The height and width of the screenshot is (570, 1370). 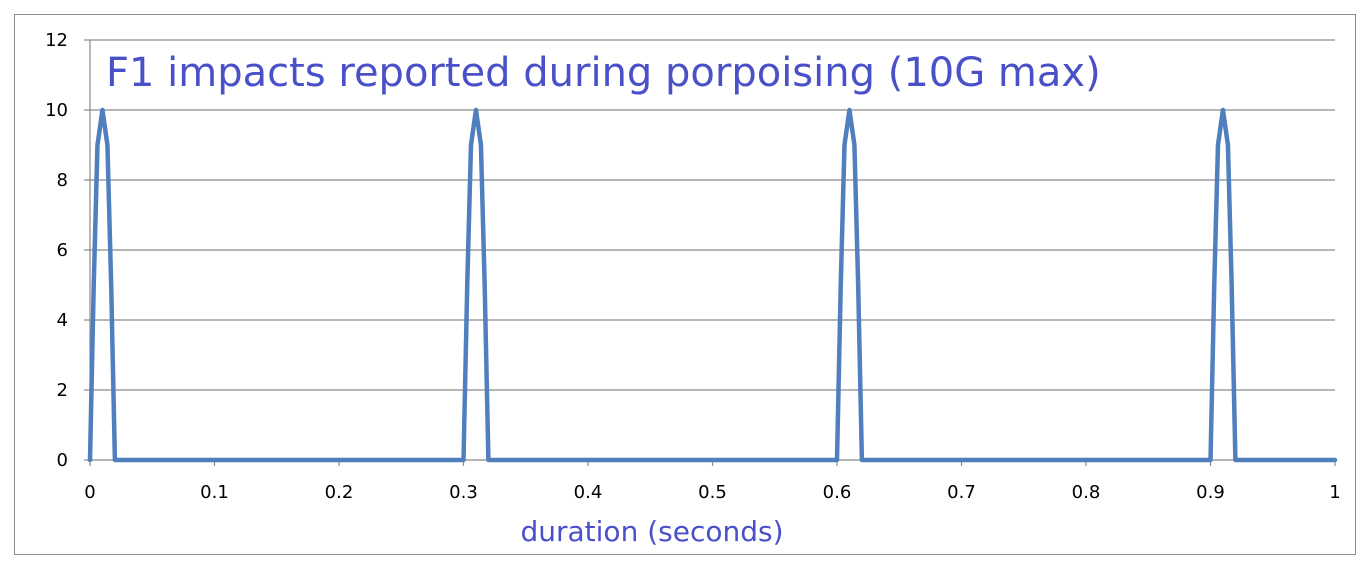 I want to click on y-tick-label: 6, so click(x=62, y=250).